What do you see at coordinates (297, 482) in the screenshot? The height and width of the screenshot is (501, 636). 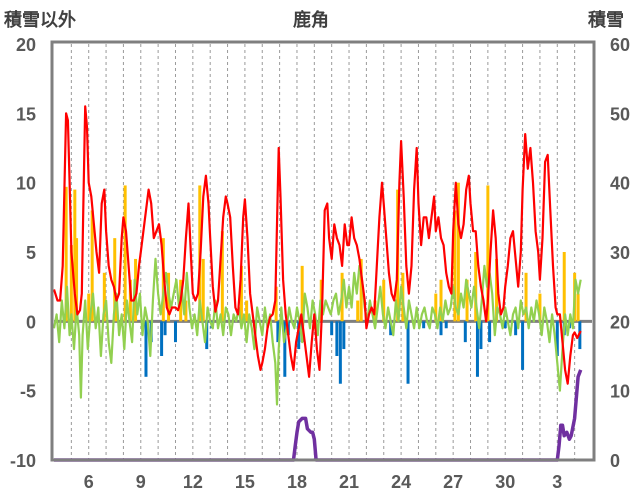 I see `x-tick-label: 18` at bounding box center [297, 482].